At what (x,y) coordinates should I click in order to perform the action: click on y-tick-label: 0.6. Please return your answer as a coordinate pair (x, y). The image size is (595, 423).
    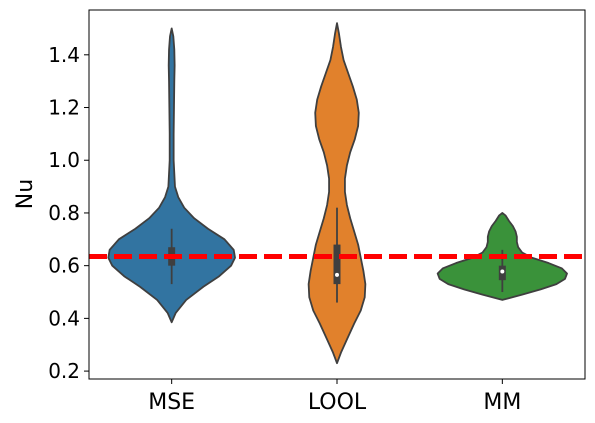
    Looking at the image, I should click on (64, 266).